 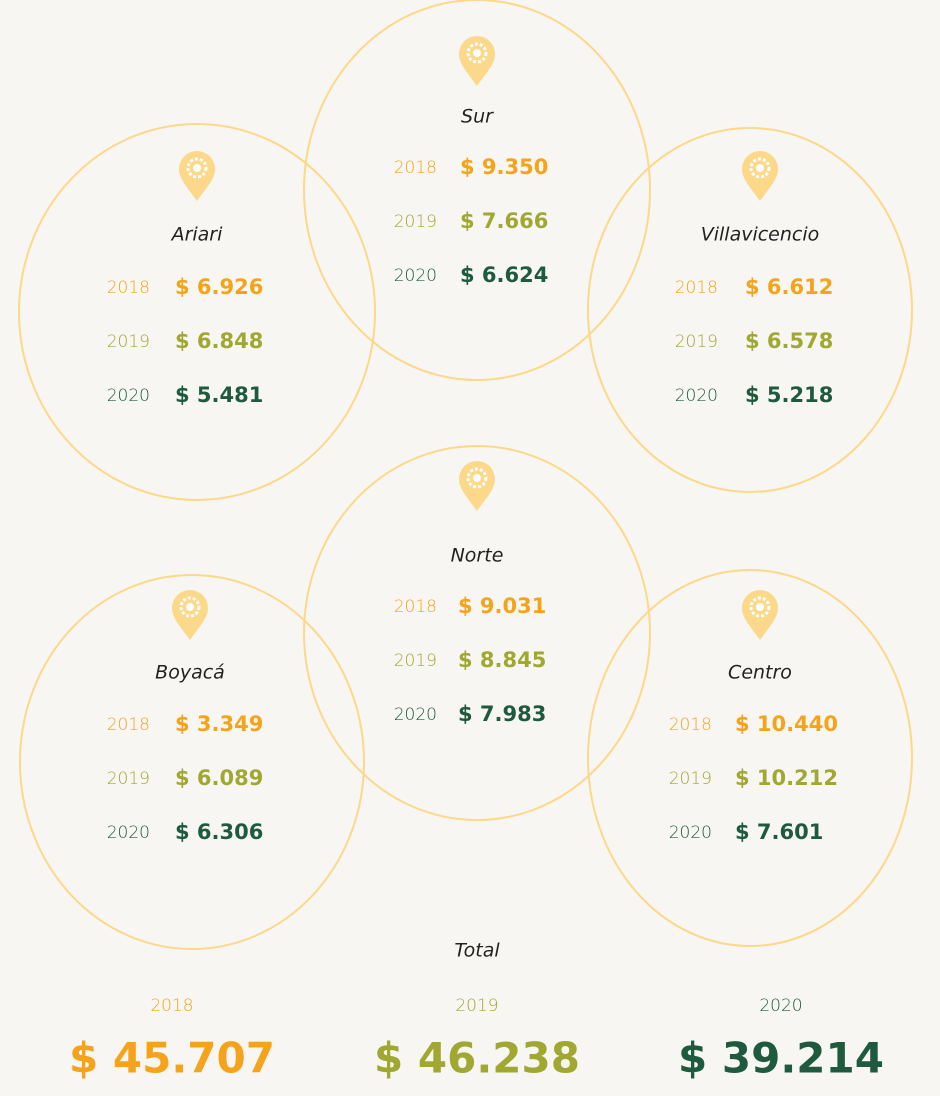 I want to click on total-year: 2020, so click(x=780, y=1006).